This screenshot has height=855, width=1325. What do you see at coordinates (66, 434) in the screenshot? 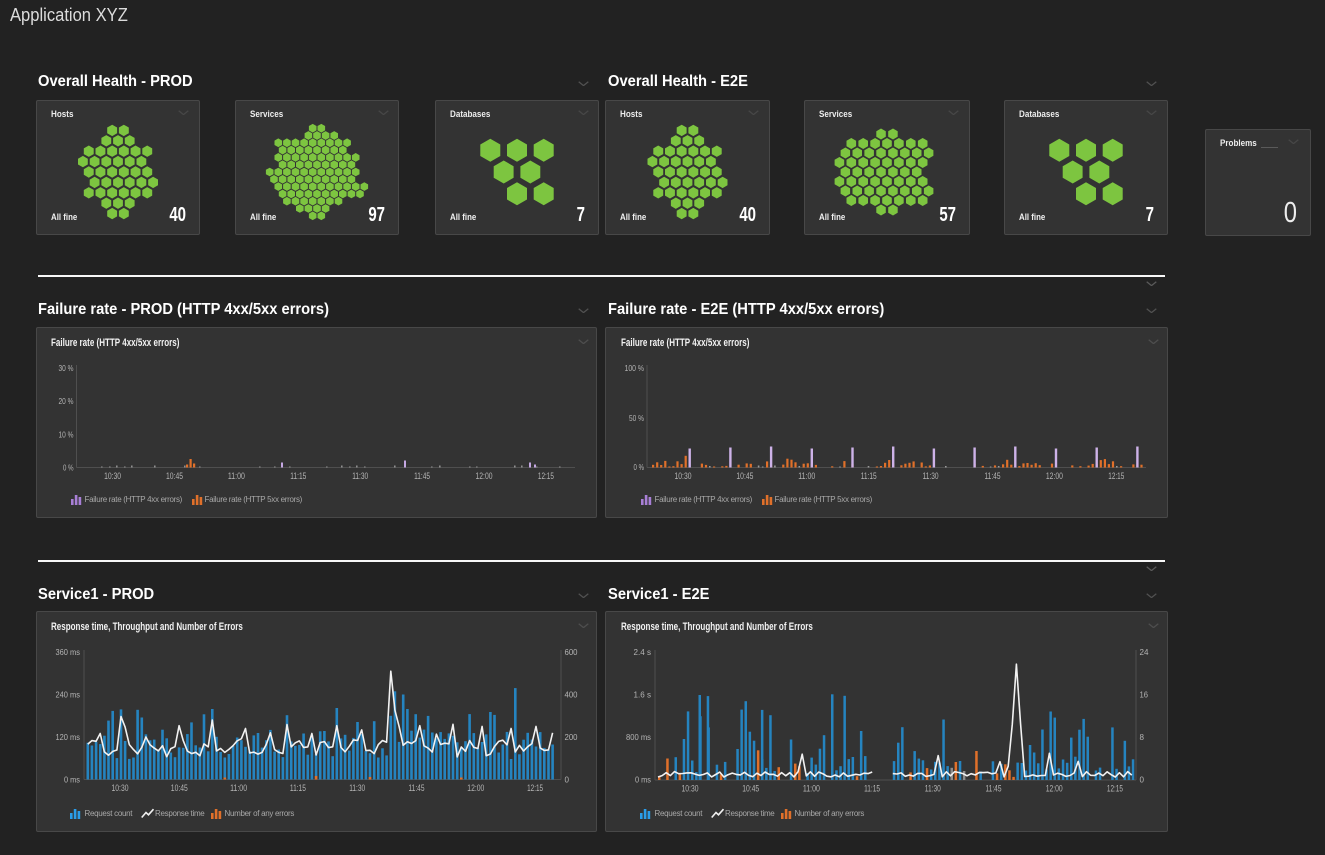
I see `svg-text: 10 %` at bounding box center [66, 434].